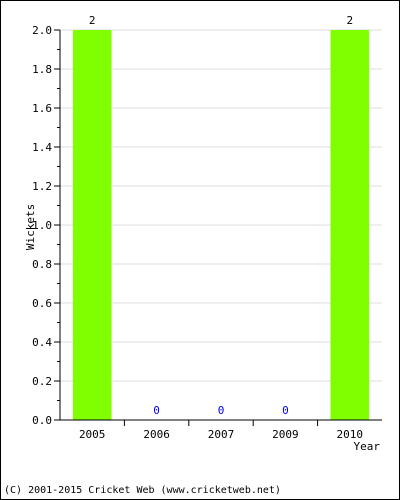  Describe the element at coordinates (367, 446) in the screenshot. I see `x-axis-label: Year` at that location.